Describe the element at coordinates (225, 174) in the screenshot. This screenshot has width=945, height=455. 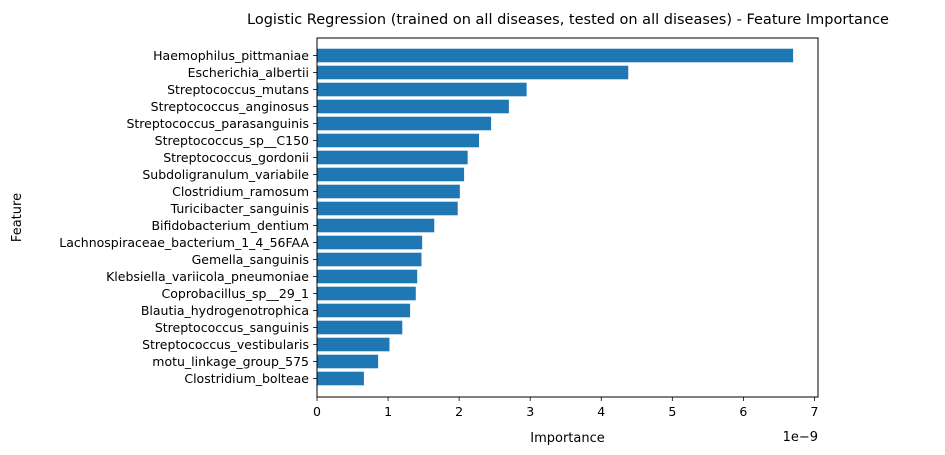
I see `y-tick-label: Subdoligranulum_variabile` at that location.